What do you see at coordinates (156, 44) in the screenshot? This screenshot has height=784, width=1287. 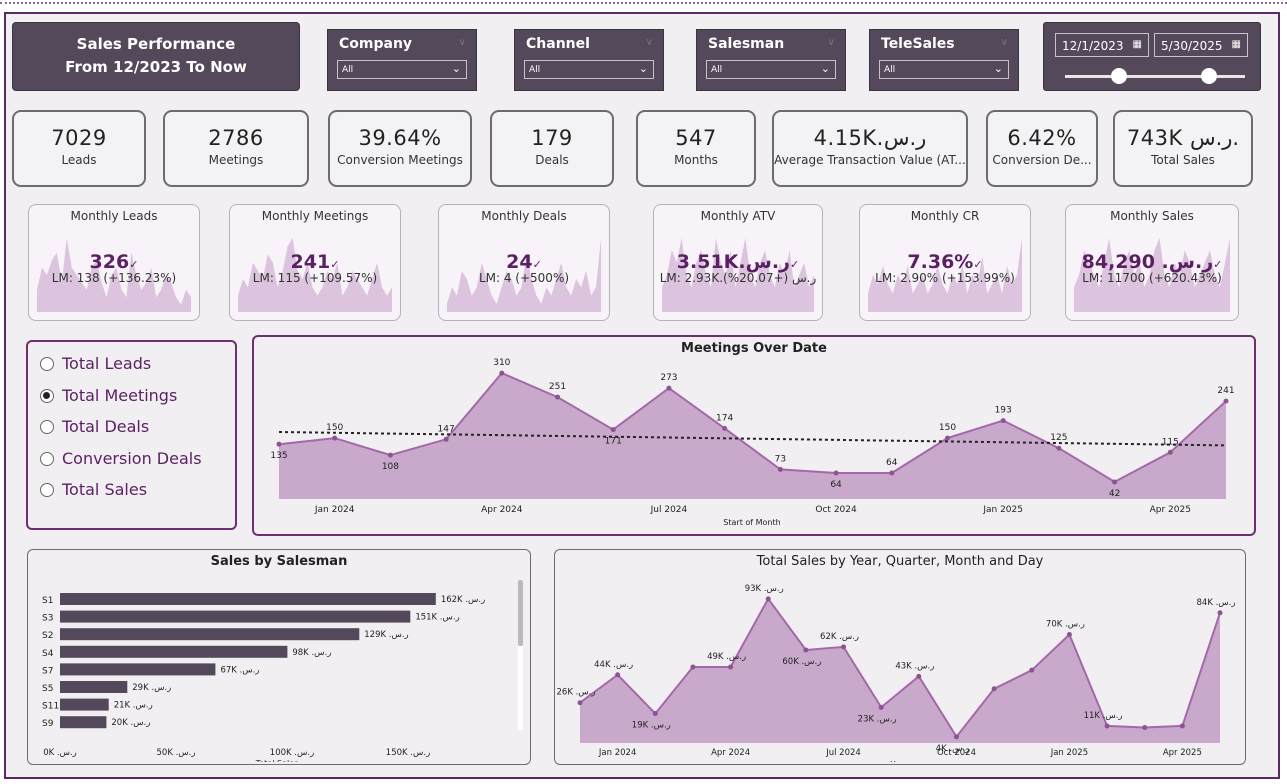 I see `title-line-1: Sales Performance` at bounding box center [156, 44].